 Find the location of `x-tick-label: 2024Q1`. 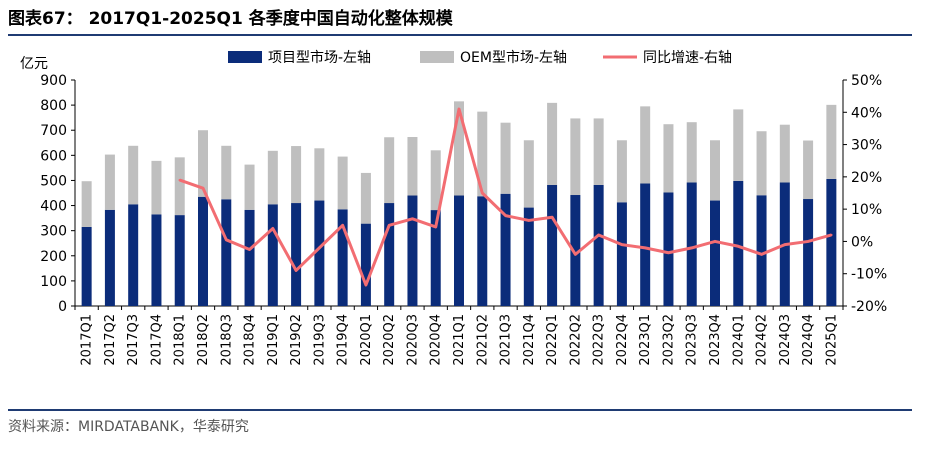

x-tick-label: 2024Q1 is located at coordinates (738, 340).